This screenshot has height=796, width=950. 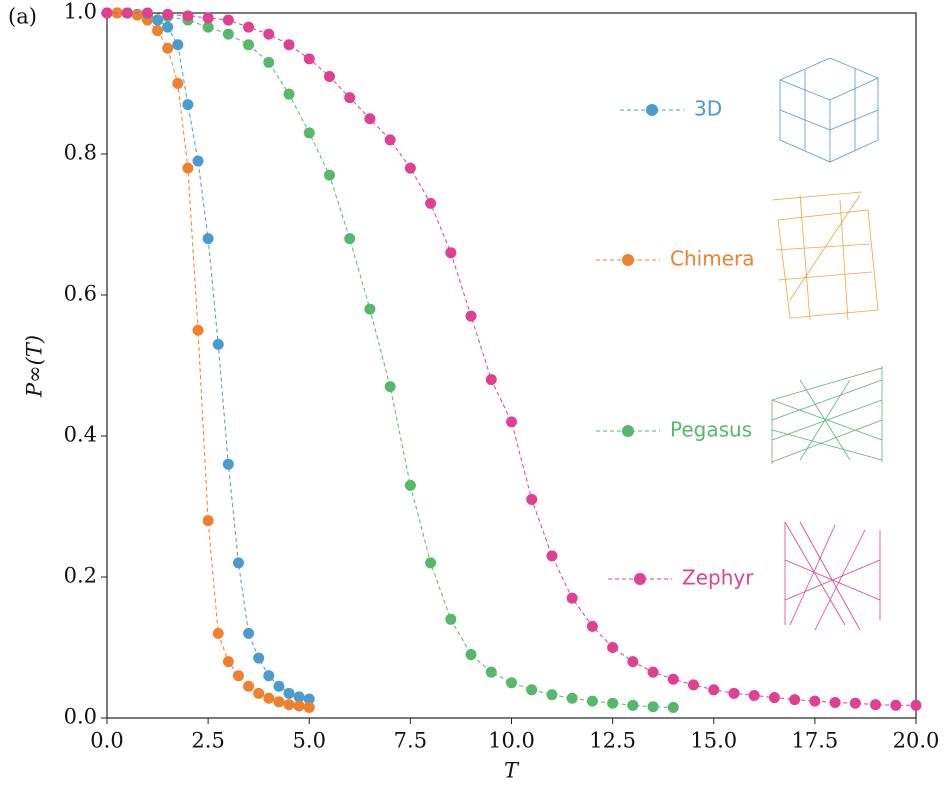 I want to click on x-tick-label: 15.0, so click(x=713, y=741).